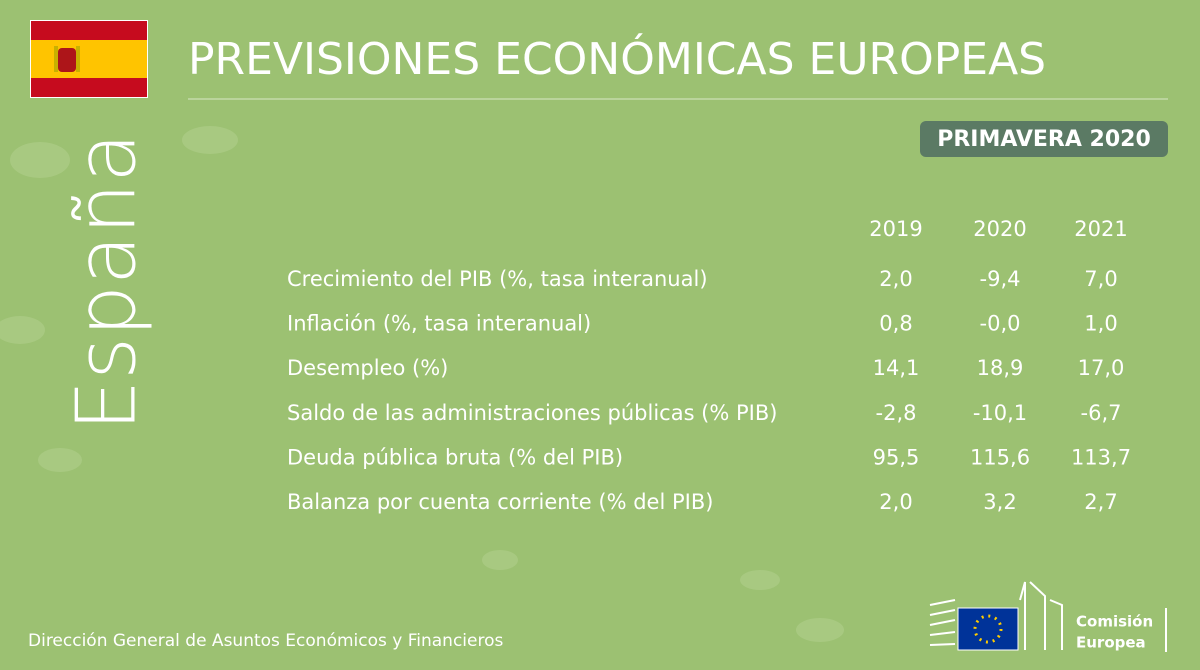  Describe the element at coordinates (896, 413) in the screenshot. I see `cell-value: -2,8` at that location.